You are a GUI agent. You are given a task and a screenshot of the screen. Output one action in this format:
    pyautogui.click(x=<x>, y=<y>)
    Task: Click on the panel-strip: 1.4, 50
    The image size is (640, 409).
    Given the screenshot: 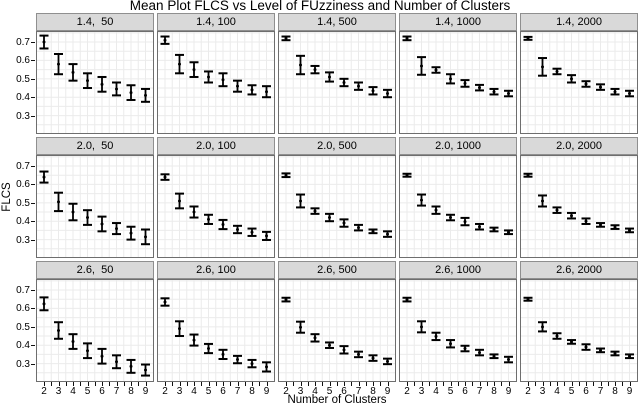 What is the action you would take?
    pyautogui.click(x=95, y=22)
    